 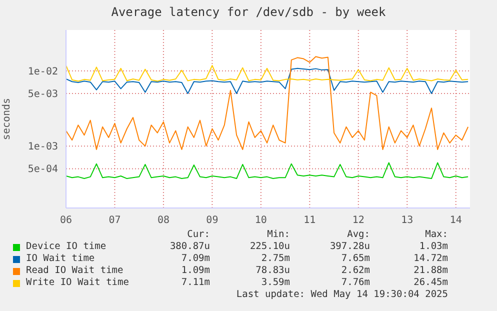 What do you see at coordinates (43, 170) in the screenshot?
I see `y-tick-label: 5e-04` at bounding box center [43, 170].